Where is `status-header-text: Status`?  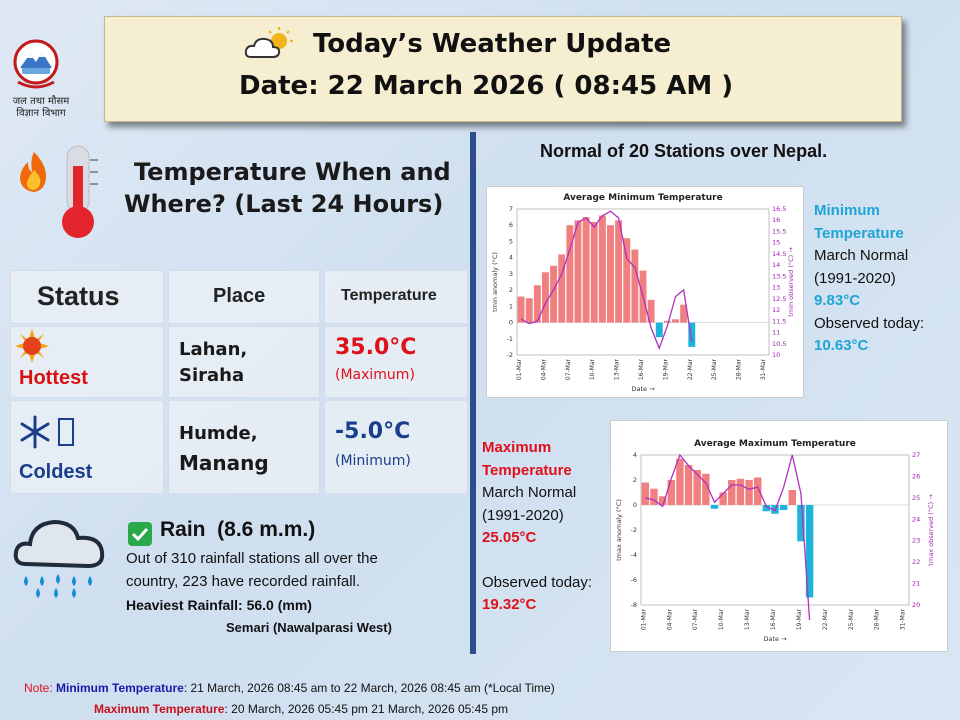
status-header-text: Status is located at coordinates (78, 296).